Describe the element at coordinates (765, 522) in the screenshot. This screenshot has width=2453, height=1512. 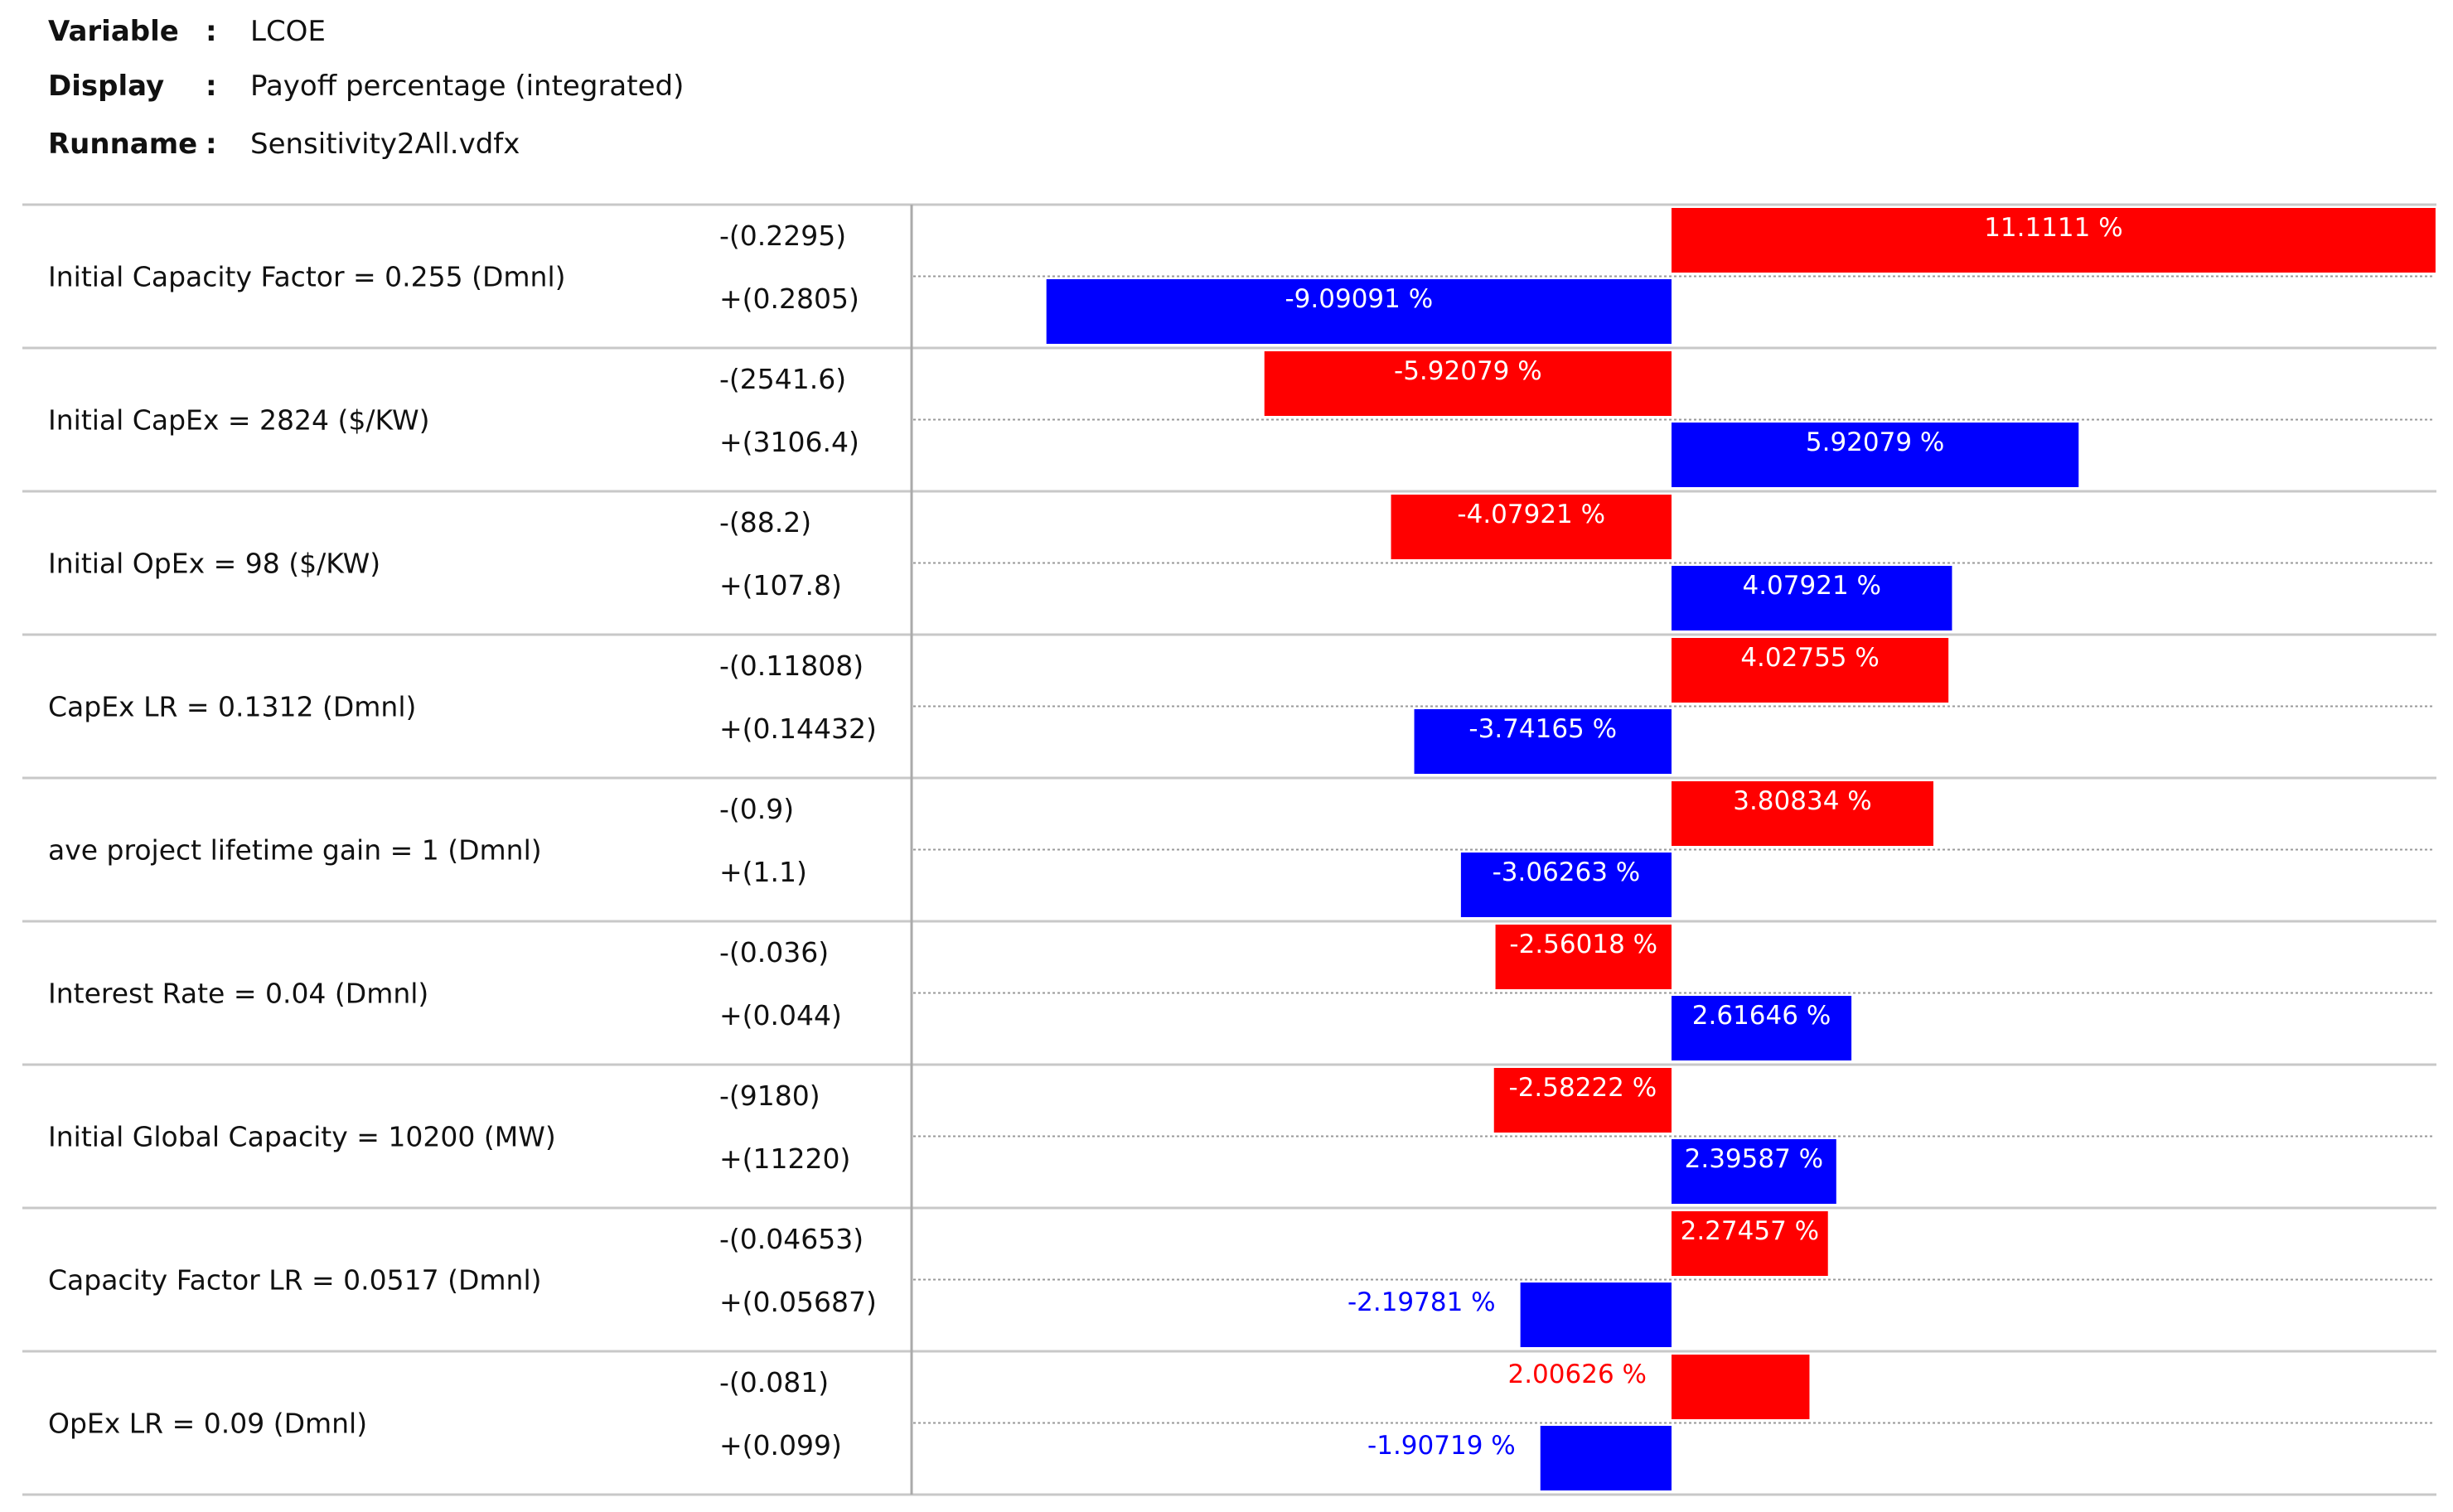
I see `low-case-label: -(88.2)` at that location.